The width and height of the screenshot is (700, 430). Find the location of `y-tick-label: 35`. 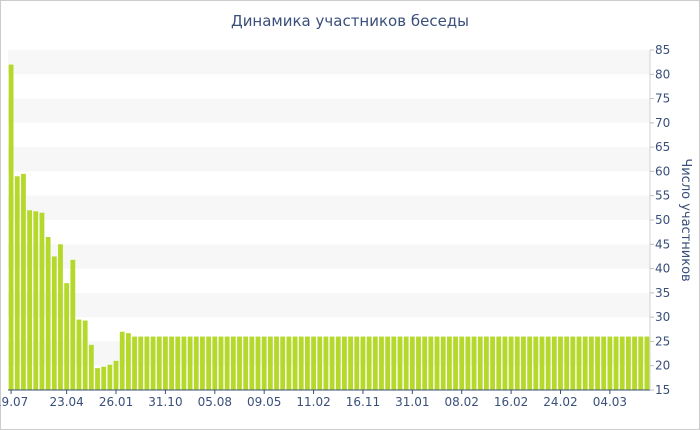

y-tick-label: 35 is located at coordinates (662, 293).